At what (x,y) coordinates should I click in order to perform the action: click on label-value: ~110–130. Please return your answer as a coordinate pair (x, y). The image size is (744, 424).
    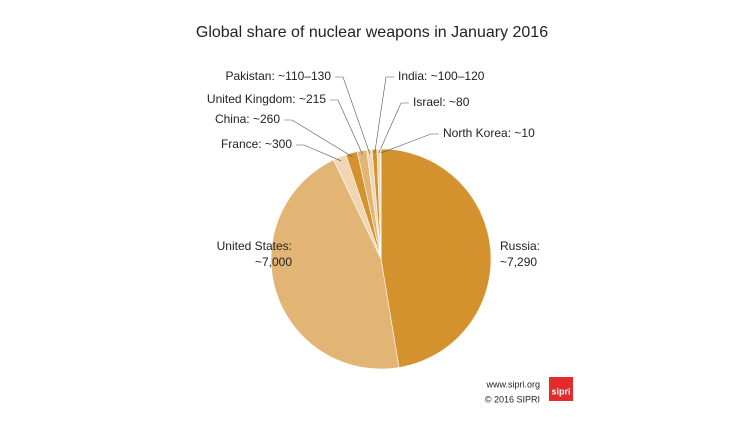
    Looking at the image, I should click on (304, 76).